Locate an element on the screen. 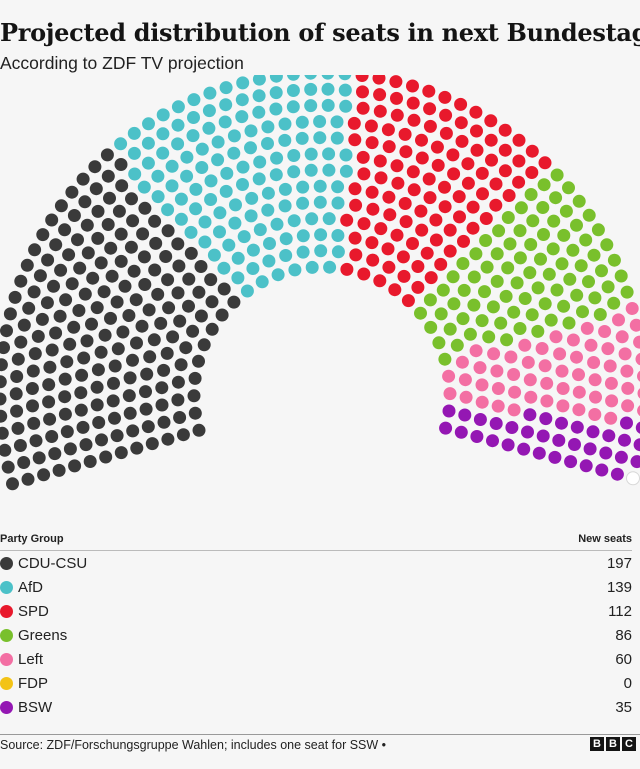  table-row: BSW 35 is located at coordinates (316, 707).